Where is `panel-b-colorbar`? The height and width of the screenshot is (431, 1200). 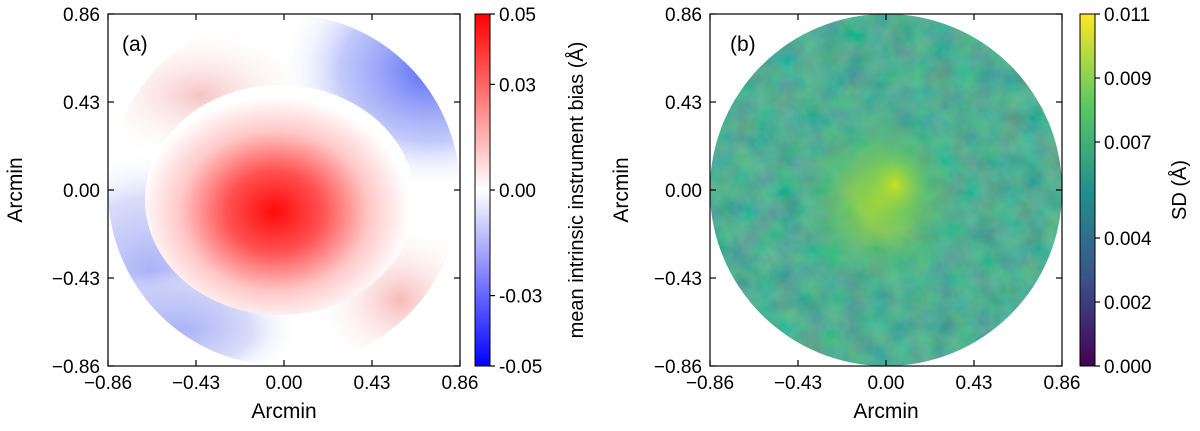
panel-b-colorbar is located at coordinates (1087, 190).